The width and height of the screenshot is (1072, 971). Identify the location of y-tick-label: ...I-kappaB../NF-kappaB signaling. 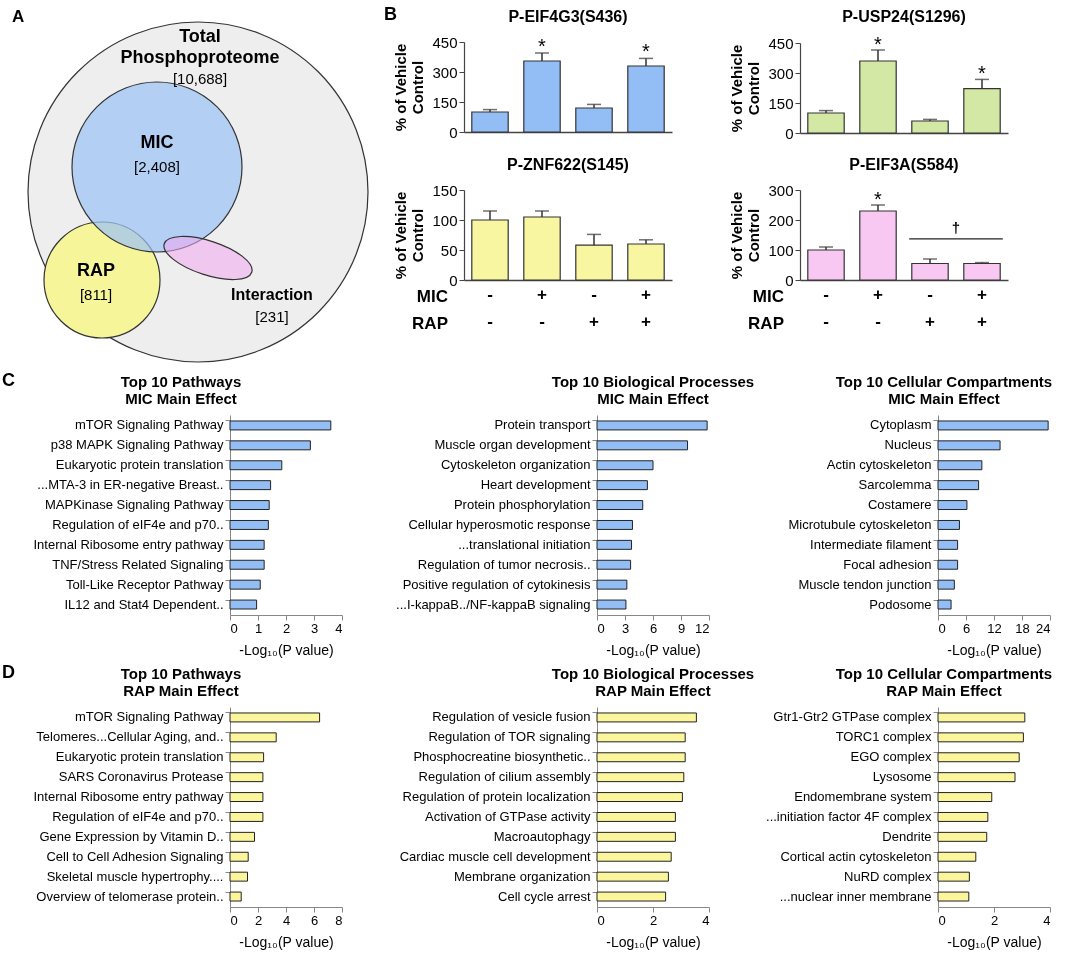
(493, 604).